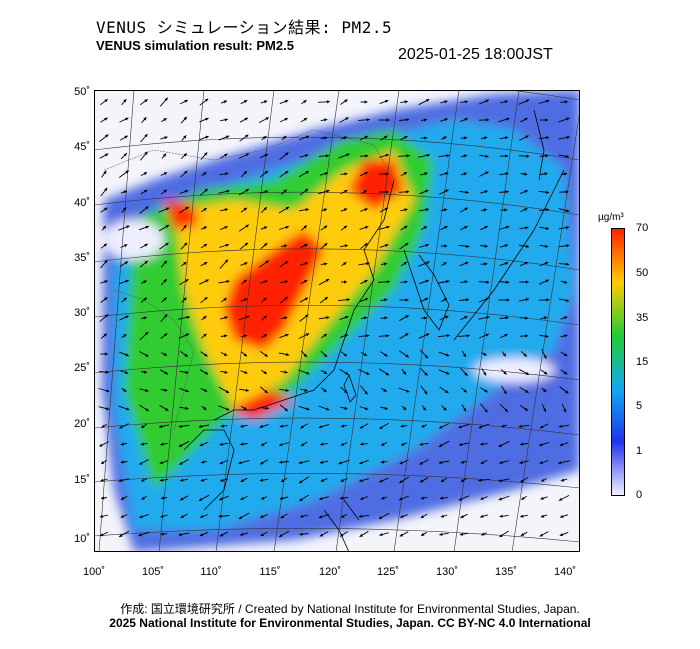  Describe the element at coordinates (82, 480) in the screenshot. I see `lat-label-15: 15˚` at that location.